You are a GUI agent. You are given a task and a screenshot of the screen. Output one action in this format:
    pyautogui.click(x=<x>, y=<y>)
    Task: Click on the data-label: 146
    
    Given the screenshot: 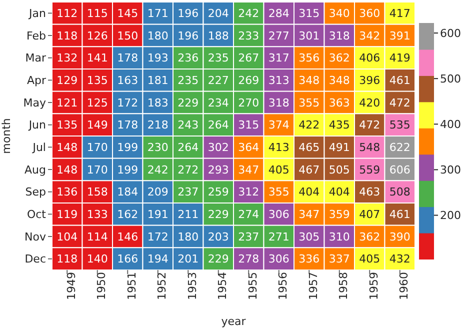 What is the action you would take?
    pyautogui.click(x=127, y=237)
    